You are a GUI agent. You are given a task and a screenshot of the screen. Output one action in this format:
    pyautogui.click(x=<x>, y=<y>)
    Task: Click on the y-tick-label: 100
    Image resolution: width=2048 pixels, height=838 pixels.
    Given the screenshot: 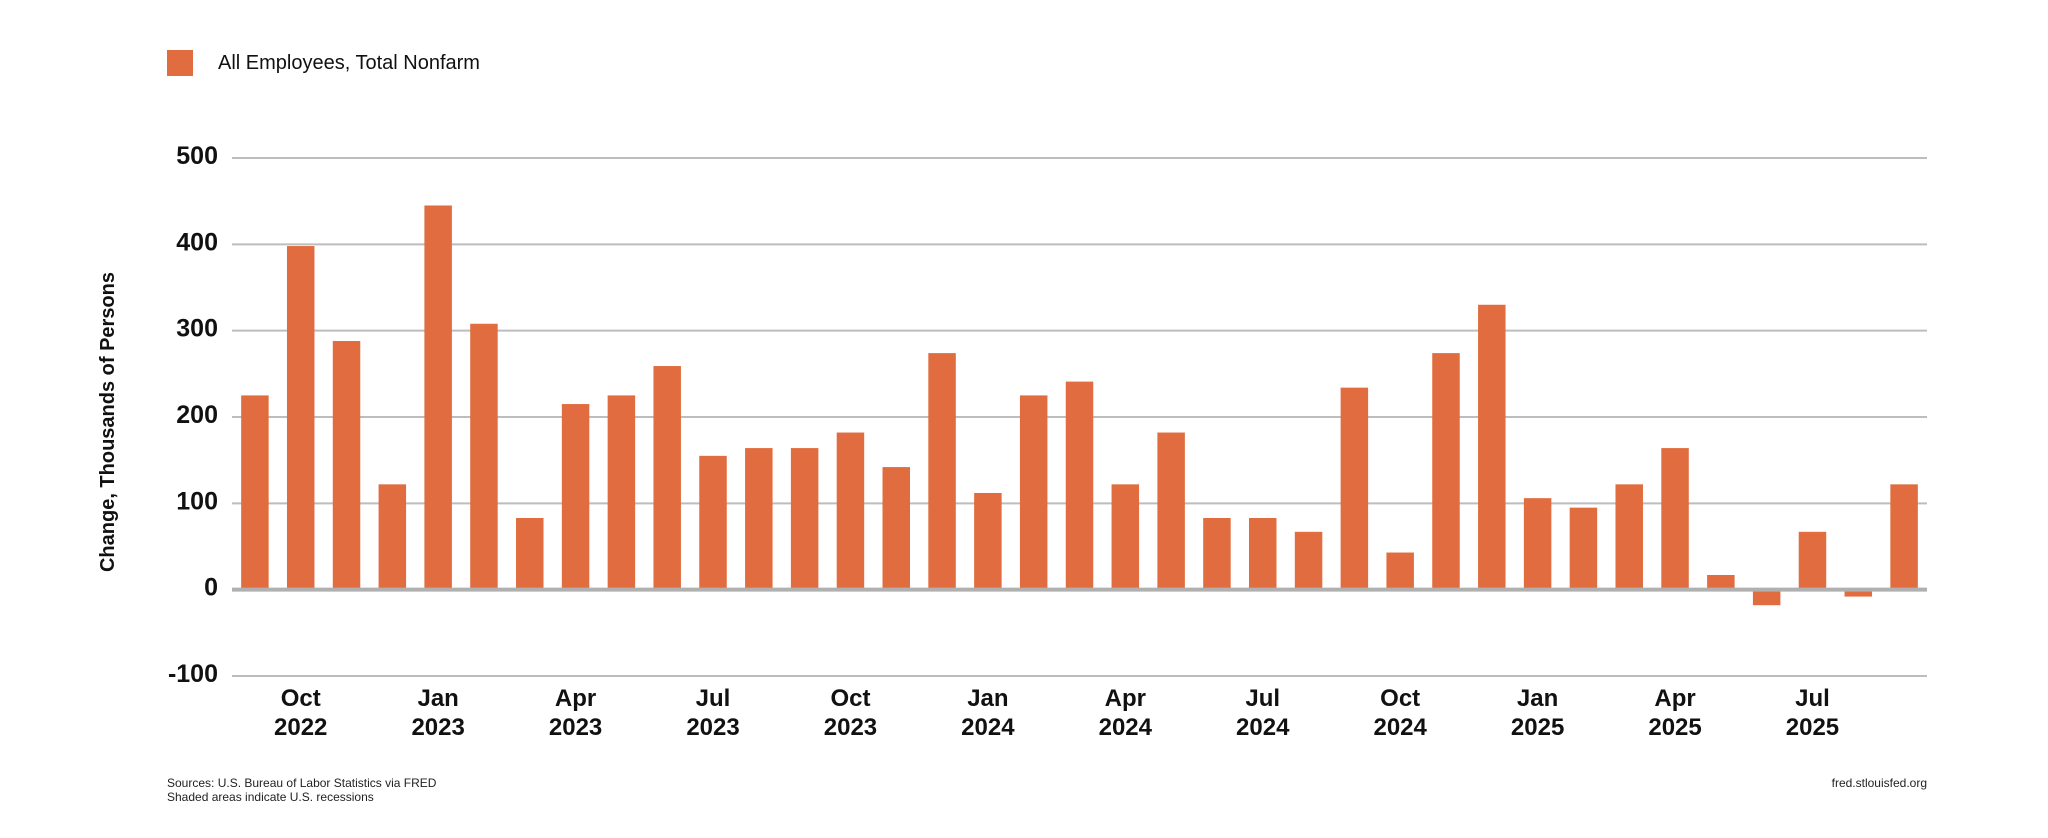 What is the action you would take?
    pyautogui.click(x=197, y=501)
    